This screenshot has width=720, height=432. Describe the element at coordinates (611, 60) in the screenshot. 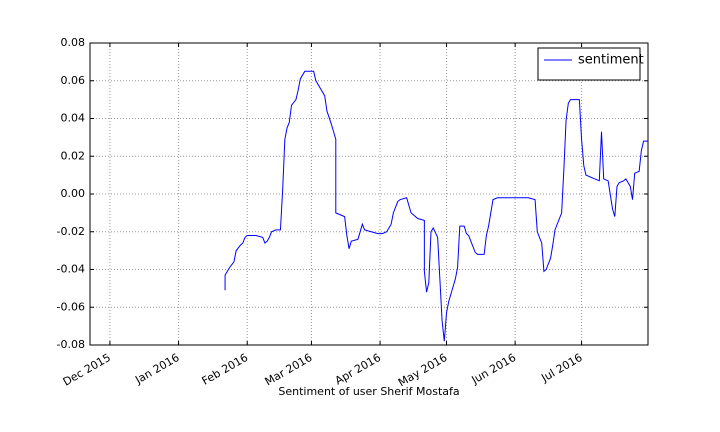

I see `legend-label: sentiment` at that location.